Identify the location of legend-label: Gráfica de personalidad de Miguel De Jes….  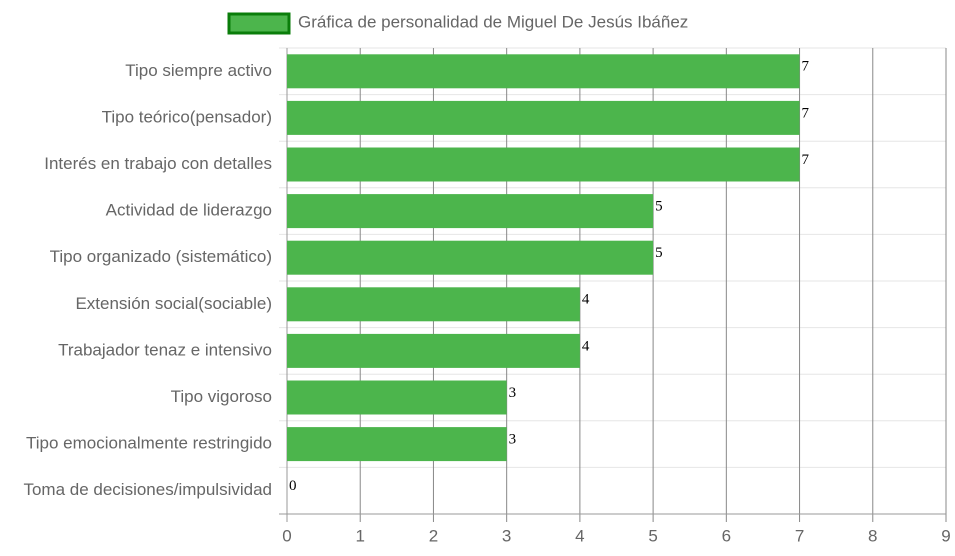
(493, 21).